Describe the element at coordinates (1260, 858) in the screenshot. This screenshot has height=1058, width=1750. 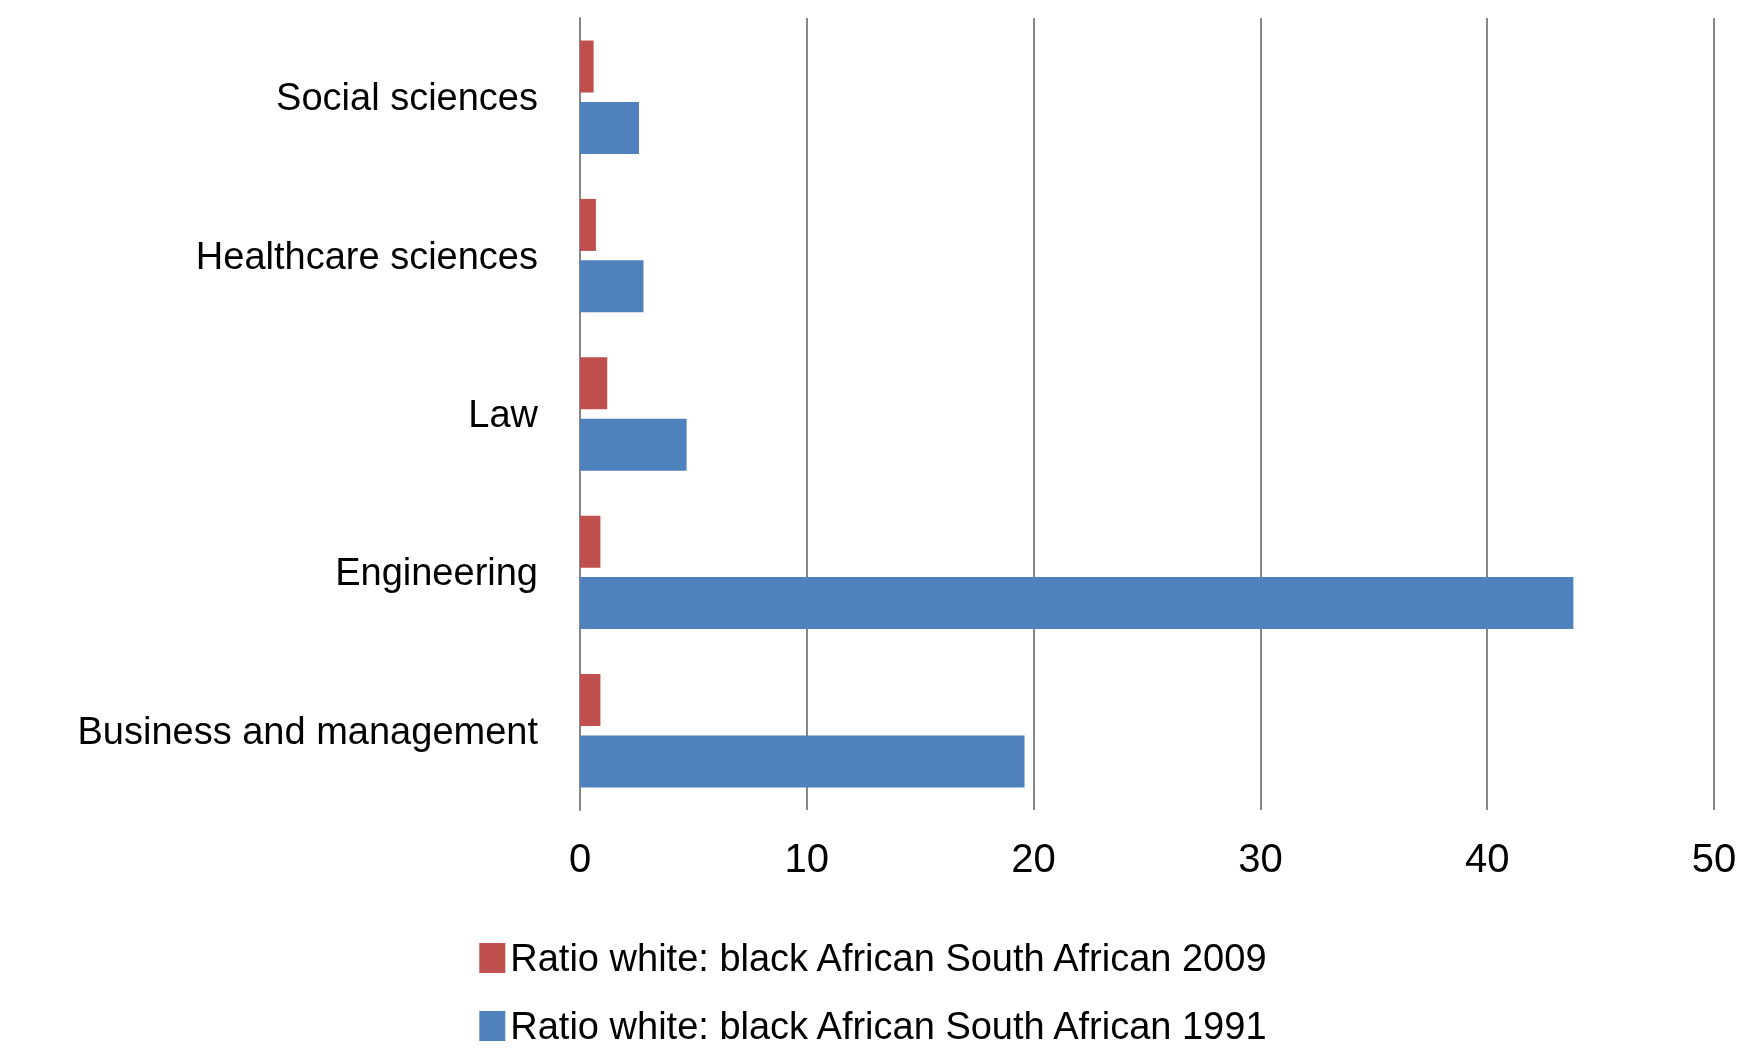
I see `x-tick-label: 30` at that location.